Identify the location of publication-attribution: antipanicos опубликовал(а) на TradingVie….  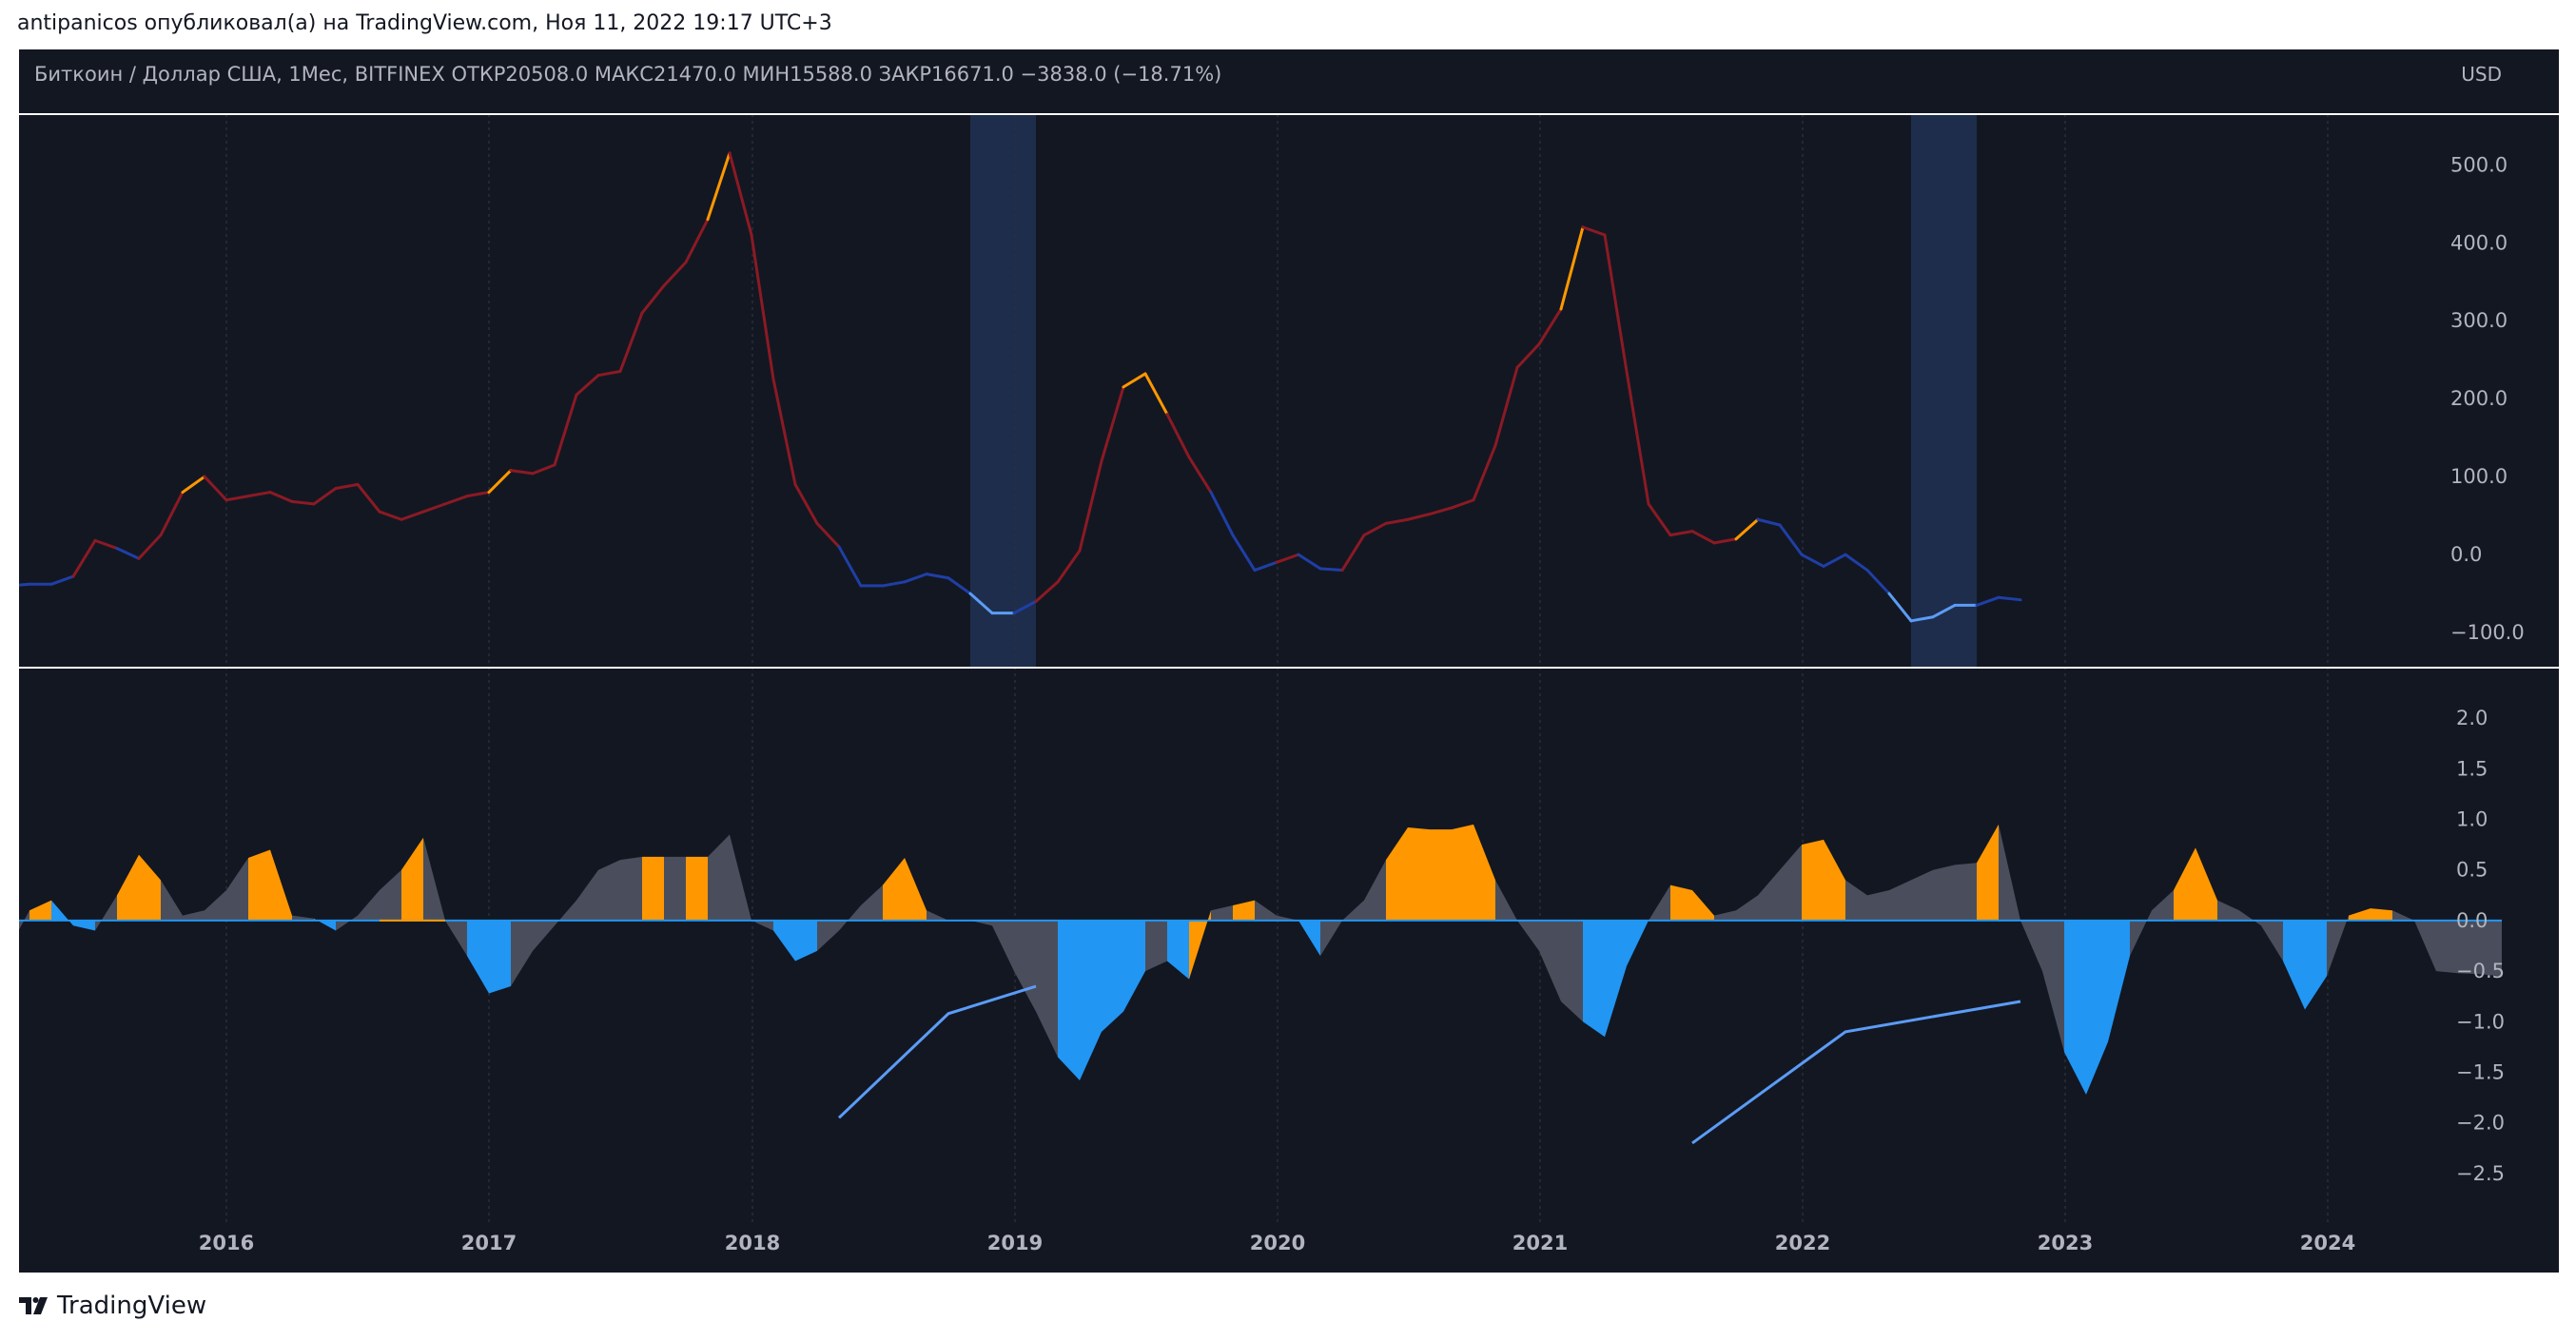
(424, 23).